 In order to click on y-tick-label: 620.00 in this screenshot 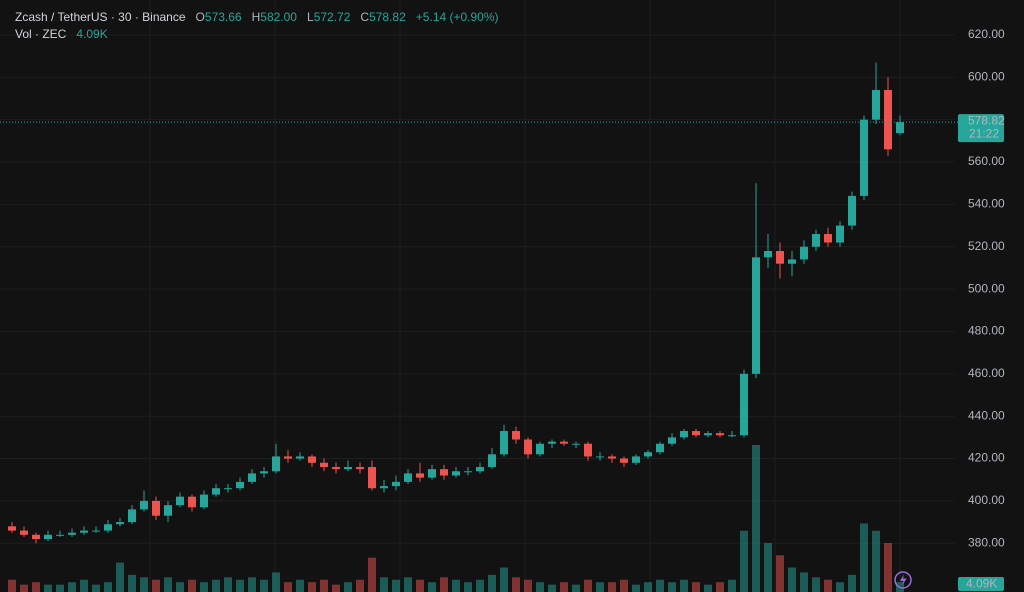, I will do `click(986, 34)`.